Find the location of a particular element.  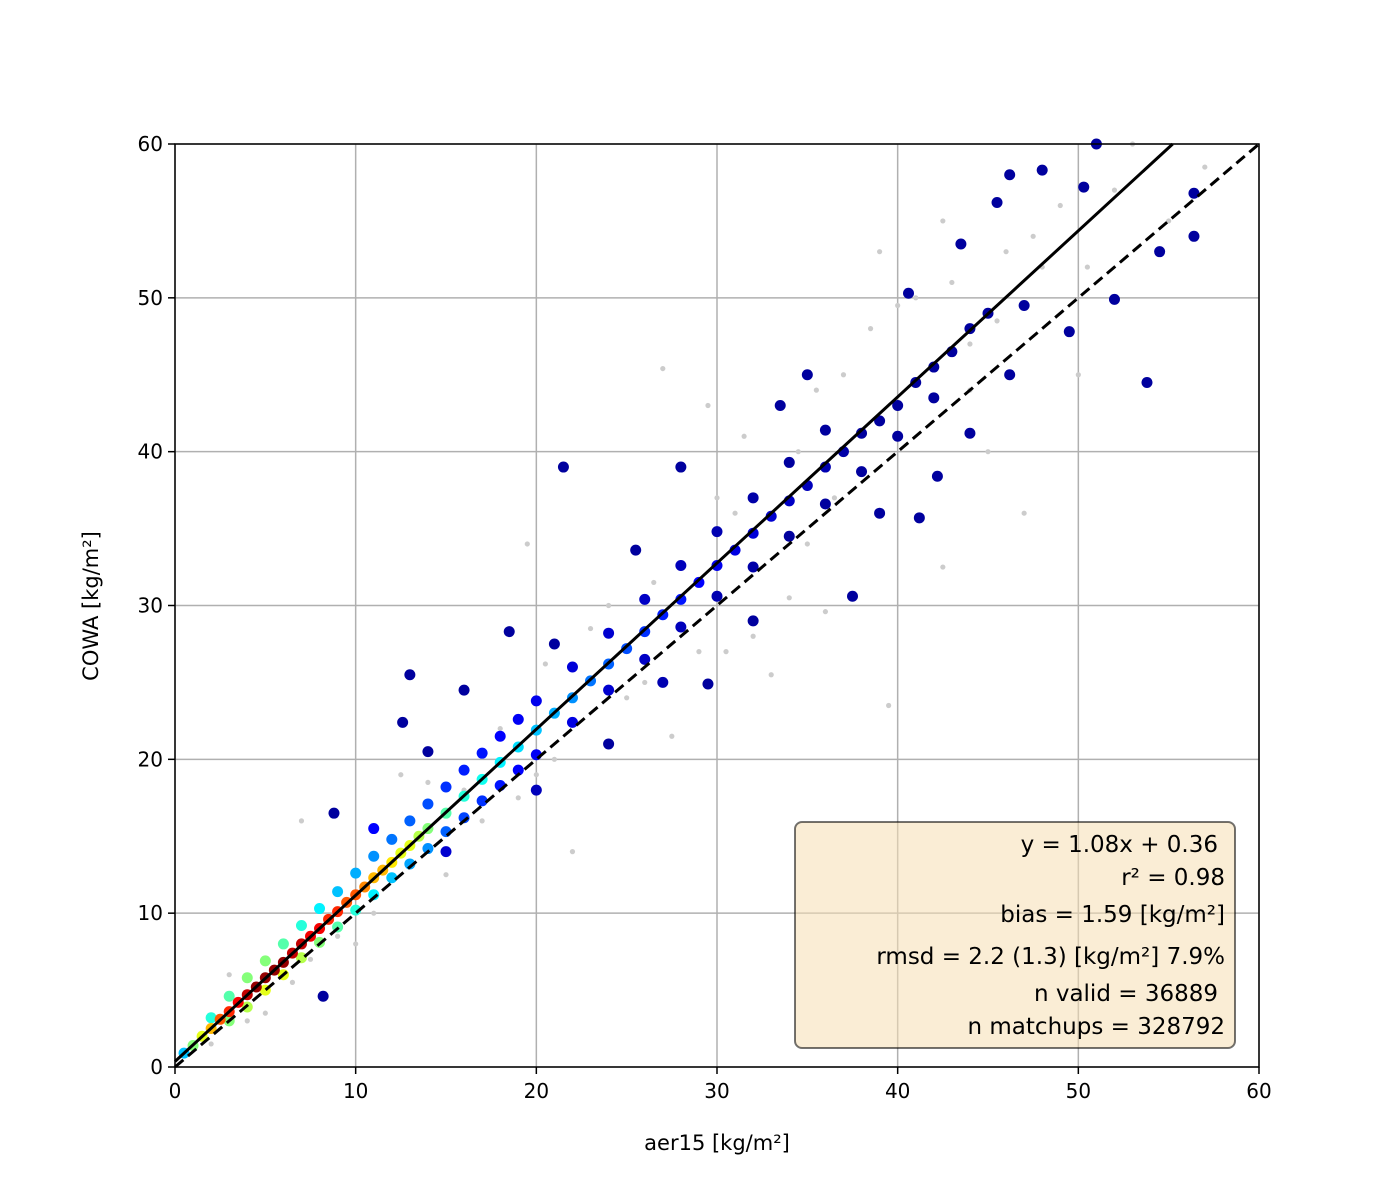

y-tick-label: 40 is located at coordinates (150, 452).